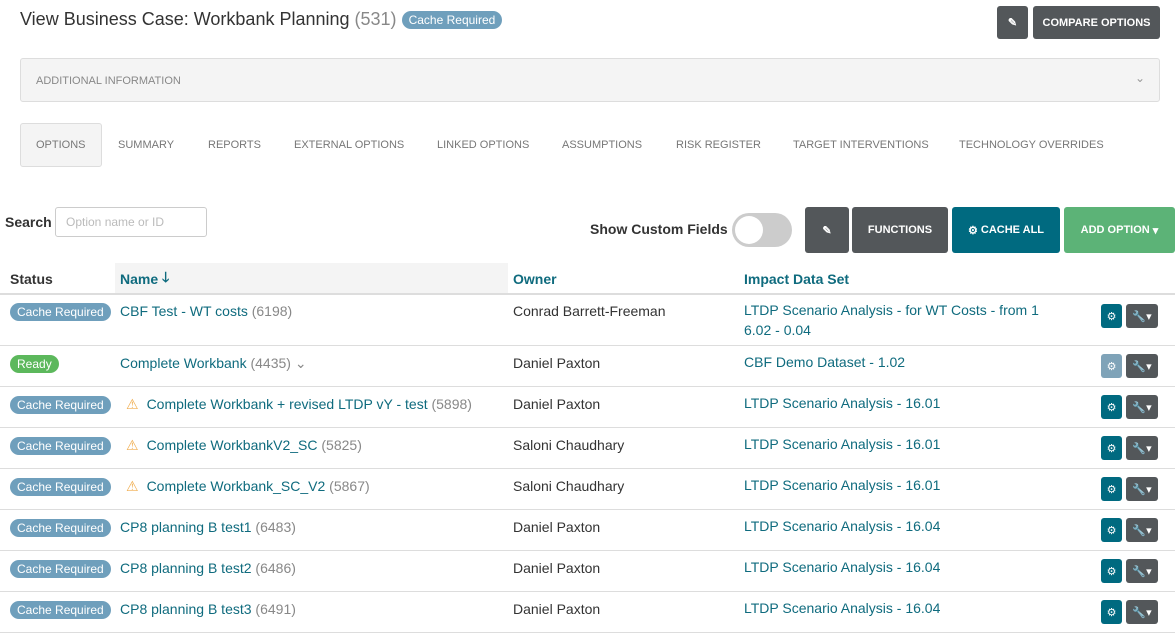 This screenshot has height=633, width=1175. What do you see at coordinates (569, 445) in the screenshot?
I see `owner: Saloni Chaudhary` at bounding box center [569, 445].